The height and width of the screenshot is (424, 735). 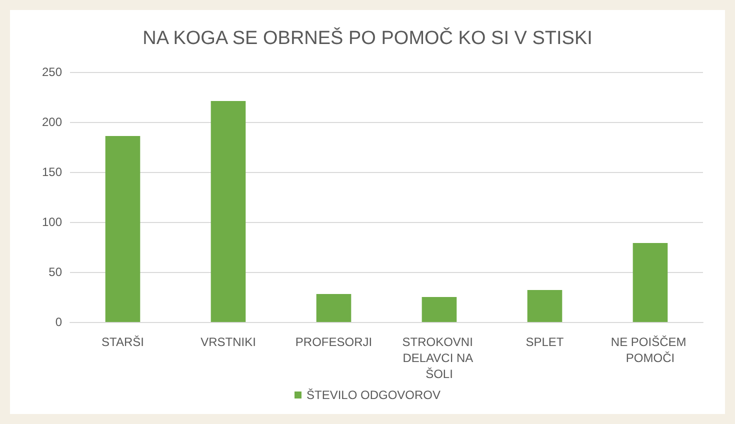 What do you see at coordinates (439, 358) in the screenshot?
I see `x-tick-label: STROKOVNI DELAVCI NA ŠOLI` at bounding box center [439, 358].